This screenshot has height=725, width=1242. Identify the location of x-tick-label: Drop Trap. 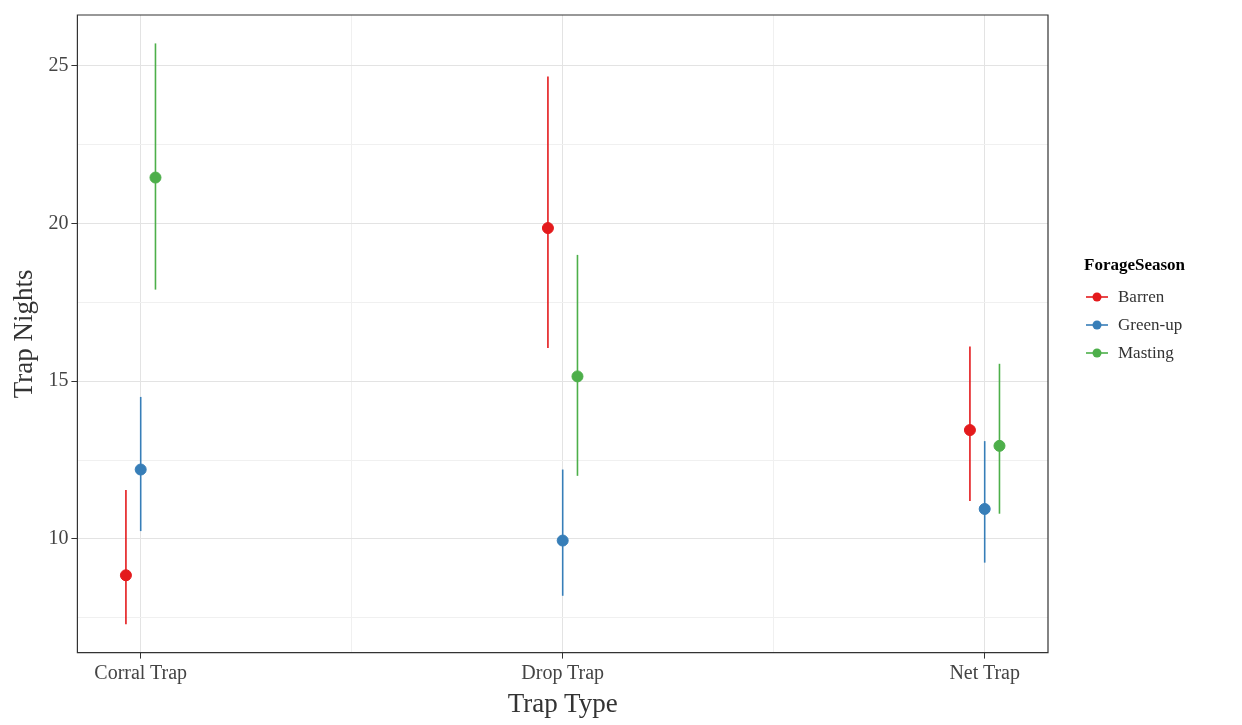
(563, 672).